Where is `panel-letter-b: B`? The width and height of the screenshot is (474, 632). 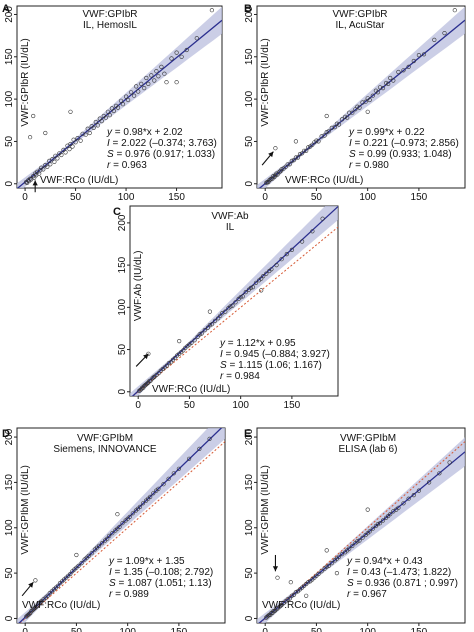
panel-letter-b: B is located at coordinates (248, 9).